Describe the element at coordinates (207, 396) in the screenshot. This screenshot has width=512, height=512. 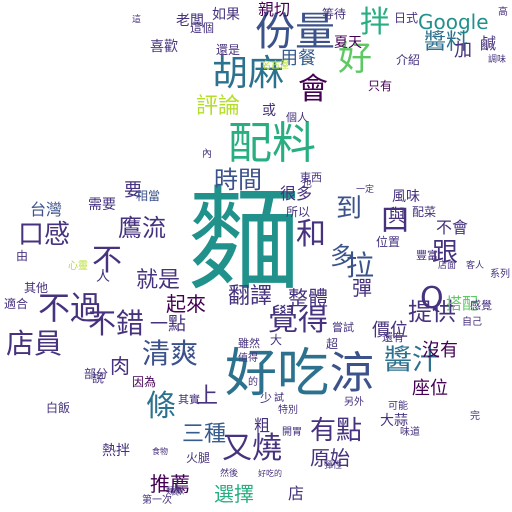
I see `word: 上` at that location.